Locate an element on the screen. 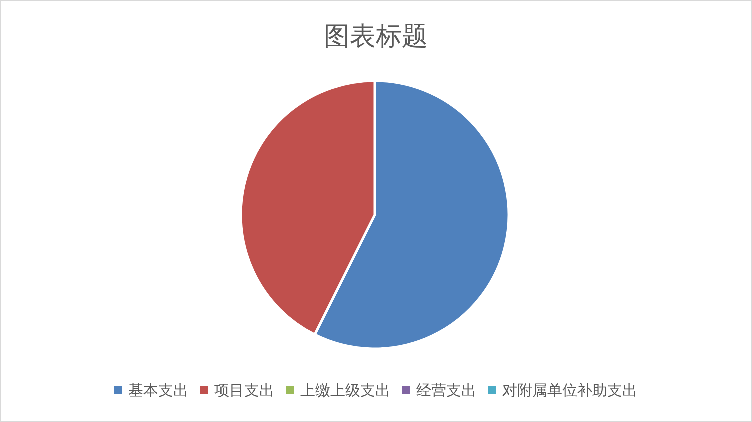  legend-label: 基本支出 is located at coordinates (158, 390).